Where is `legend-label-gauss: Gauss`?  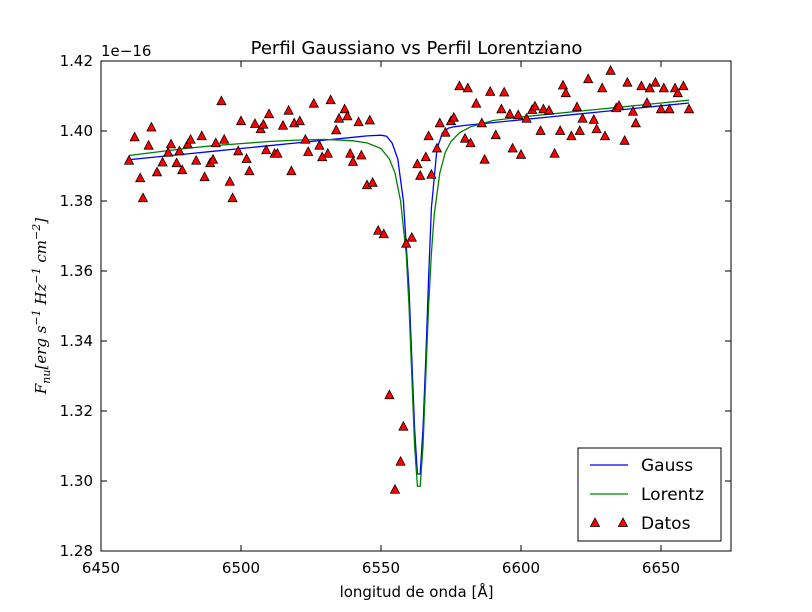
legend-label-gauss: Gauss is located at coordinates (667, 466).